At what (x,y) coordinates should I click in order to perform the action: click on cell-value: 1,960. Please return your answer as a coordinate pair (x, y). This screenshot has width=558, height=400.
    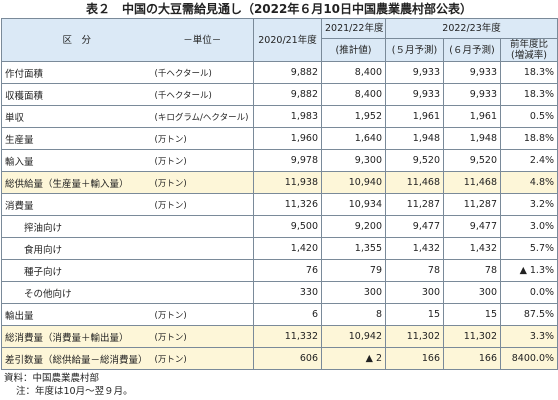
    Looking at the image, I should click on (287, 138).